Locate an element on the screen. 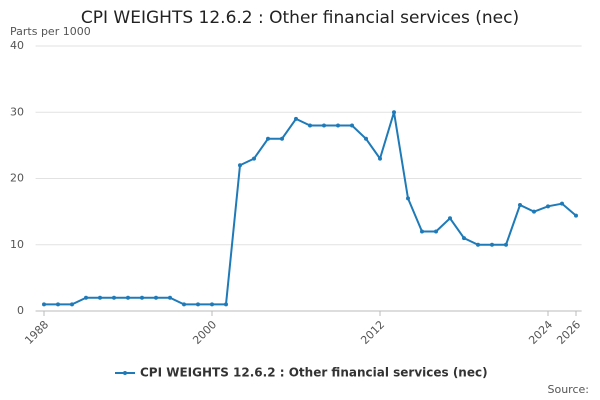  x-tick-label: 1988 is located at coordinates (36, 332).